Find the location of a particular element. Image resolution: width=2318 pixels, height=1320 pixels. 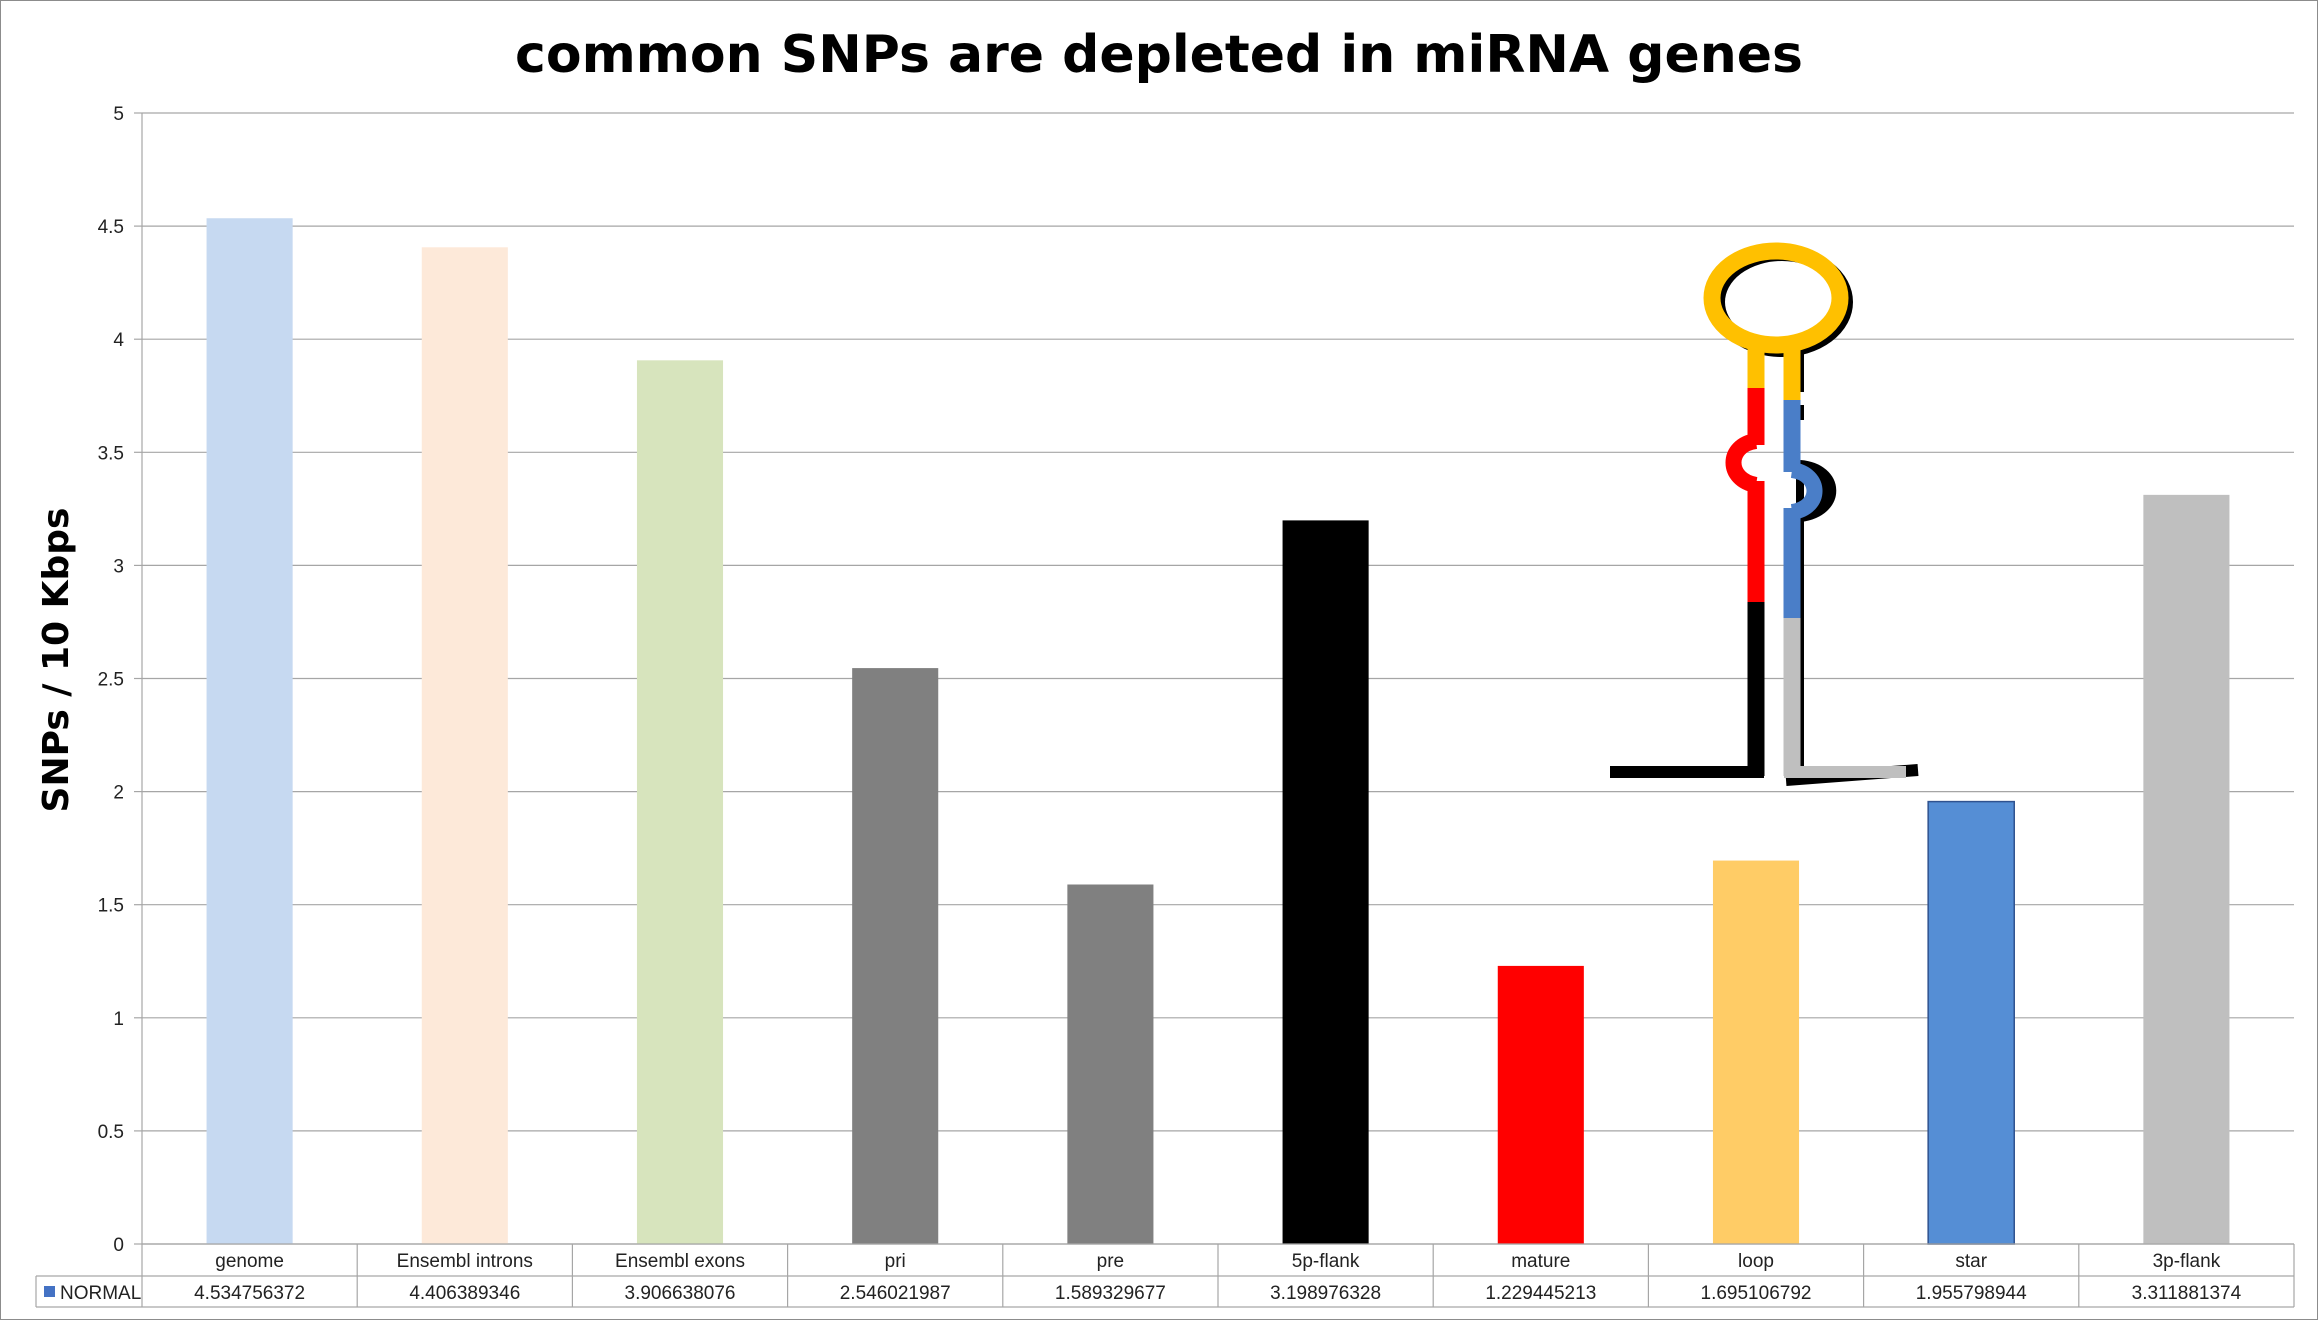

category-label: Ensembl introns is located at coordinates (465, 1261).